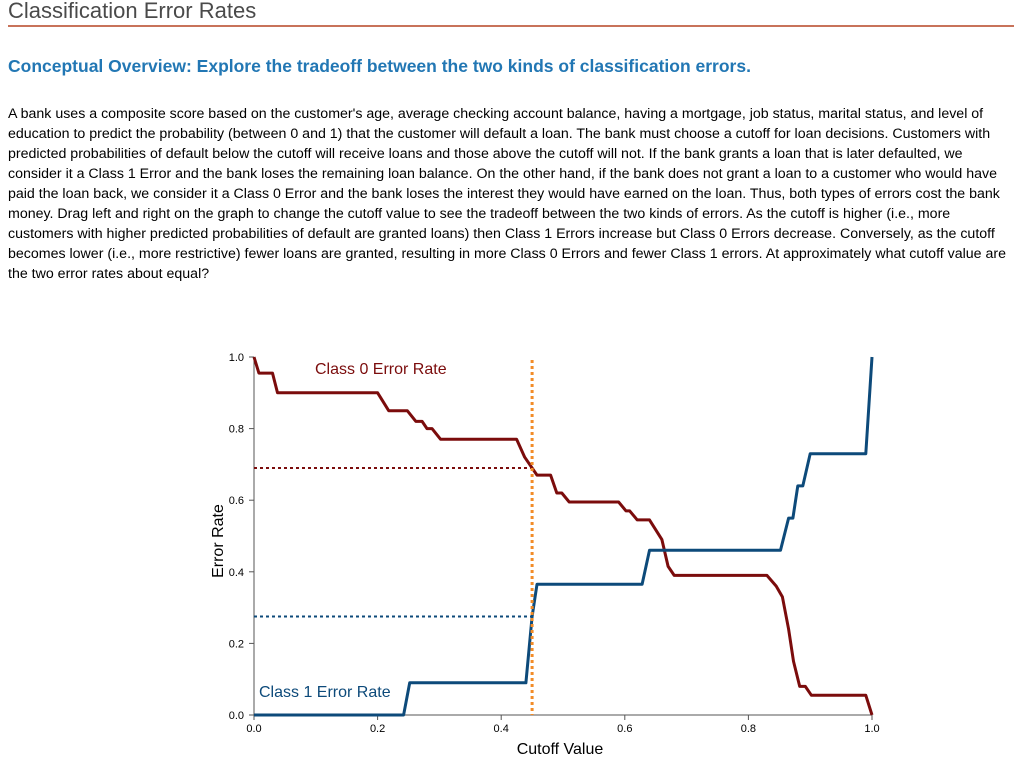 The height and width of the screenshot is (761, 1024). I want to click on x-tick-label: 1.0, so click(871, 729).